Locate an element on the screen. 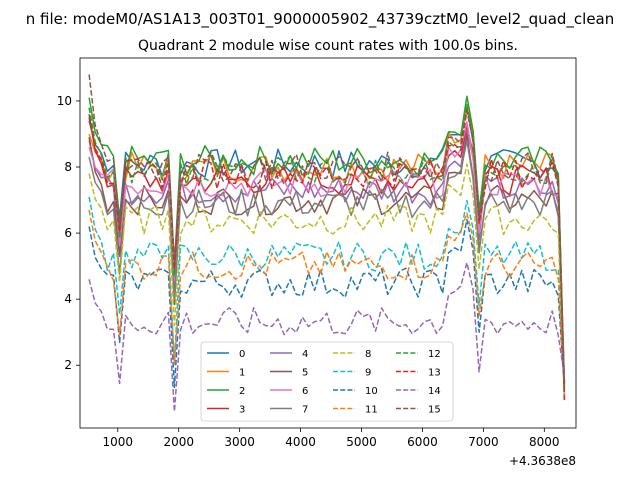  legend-label: 1 is located at coordinates (242, 373).